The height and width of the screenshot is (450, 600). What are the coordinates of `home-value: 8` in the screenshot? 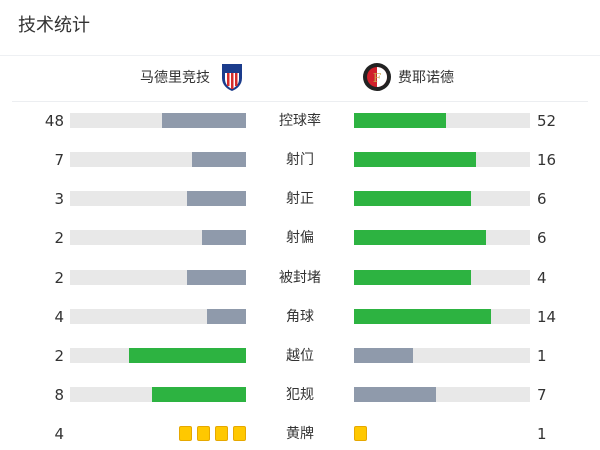 It's located at (59, 395).